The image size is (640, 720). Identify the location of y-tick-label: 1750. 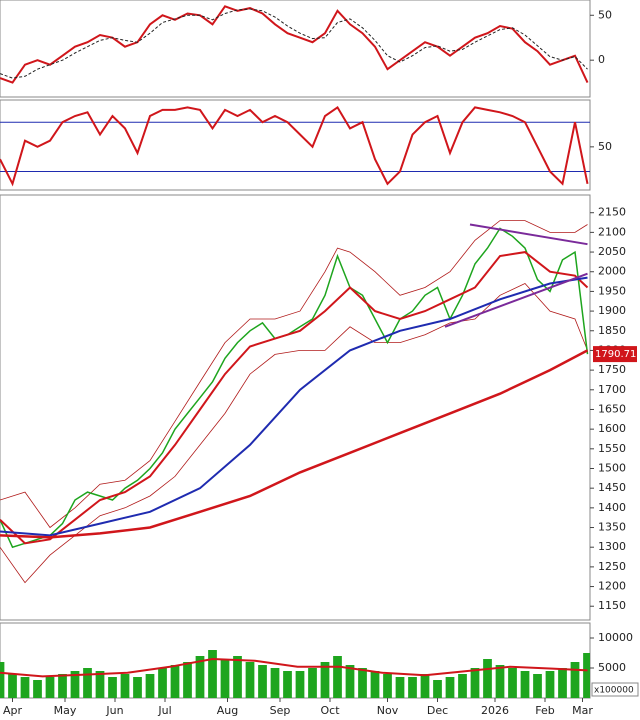
(612, 369).